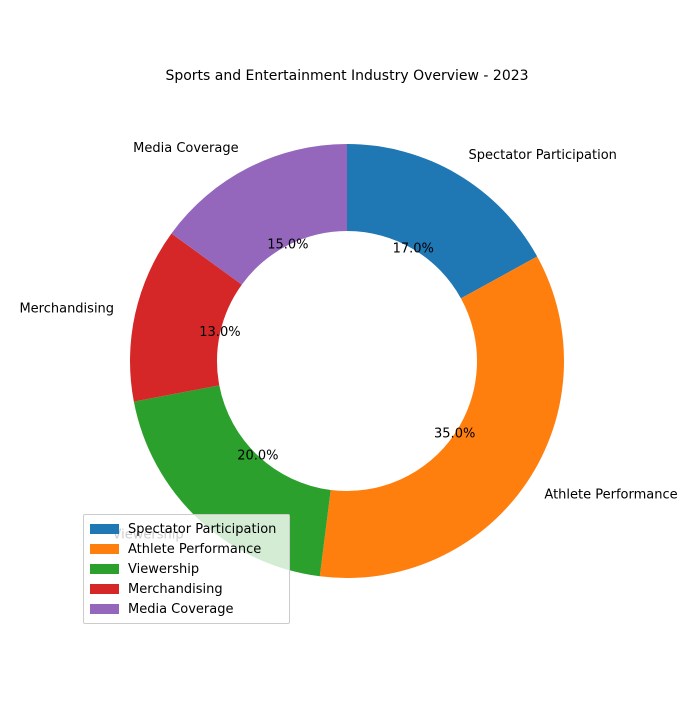  Describe the element at coordinates (543, 155) in the screenshot. I see `slice-label-spectator-participation: Spectator Participation` at that location.